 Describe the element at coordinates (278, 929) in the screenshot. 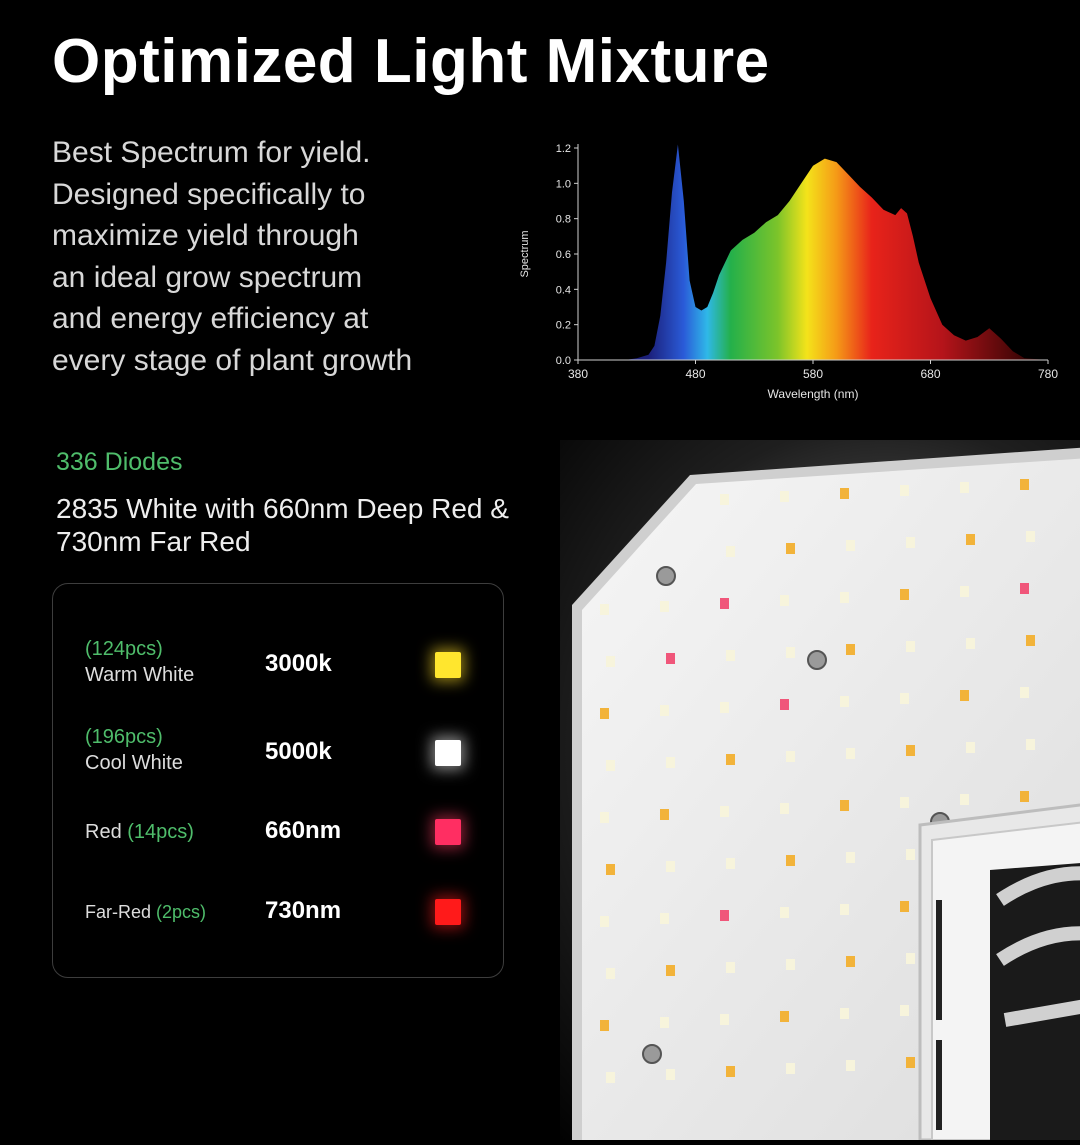

I see `legend-row-far-red: Far-Red (2pcs) 730nm` at that location.